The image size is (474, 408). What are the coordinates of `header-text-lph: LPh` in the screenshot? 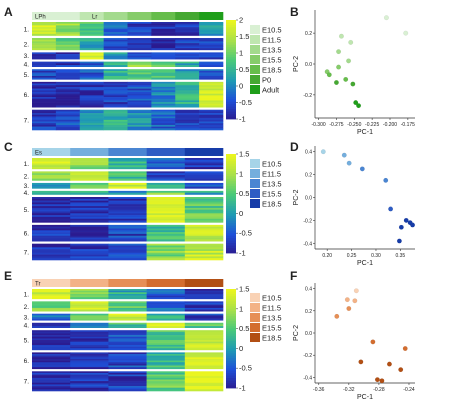 It's located at (40, 18).